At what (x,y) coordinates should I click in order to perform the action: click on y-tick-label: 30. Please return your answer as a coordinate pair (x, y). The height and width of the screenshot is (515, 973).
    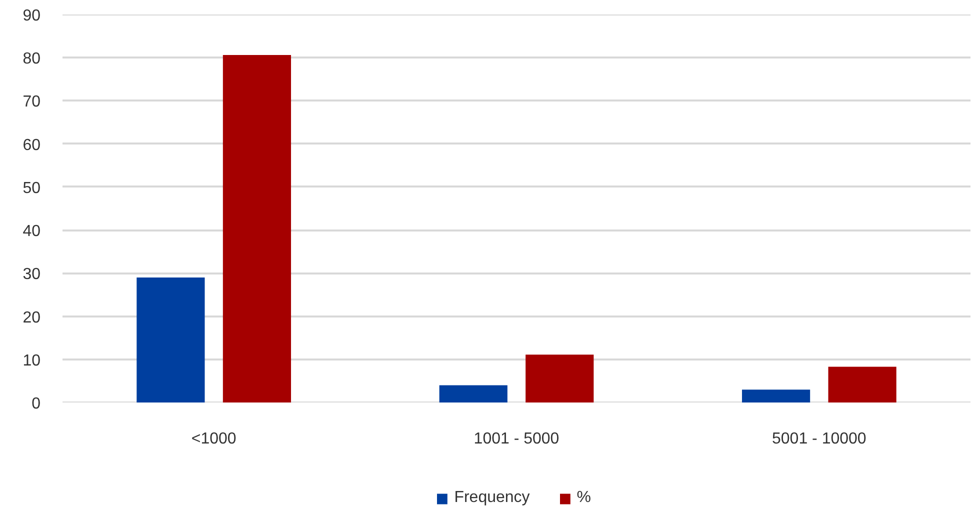
    Looking at the image, I should click on (31, 275).